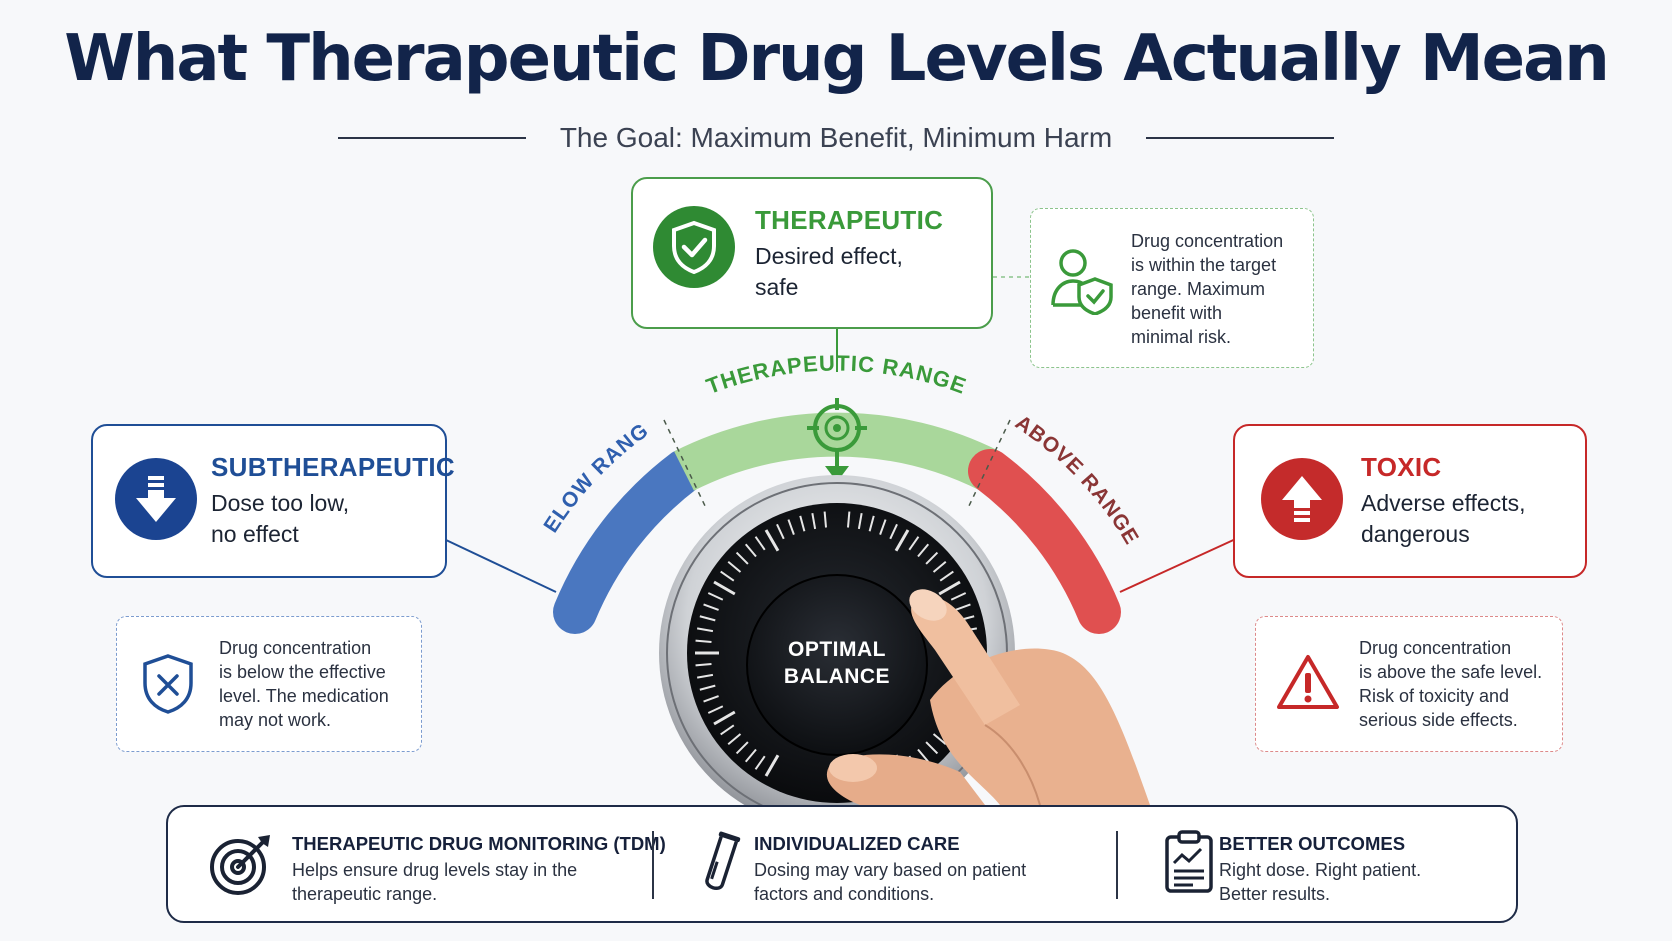  What do you see at coordinates (168, 686) in the screenshot?
I see `shield-x-icon` at bounding box center [168, 686].